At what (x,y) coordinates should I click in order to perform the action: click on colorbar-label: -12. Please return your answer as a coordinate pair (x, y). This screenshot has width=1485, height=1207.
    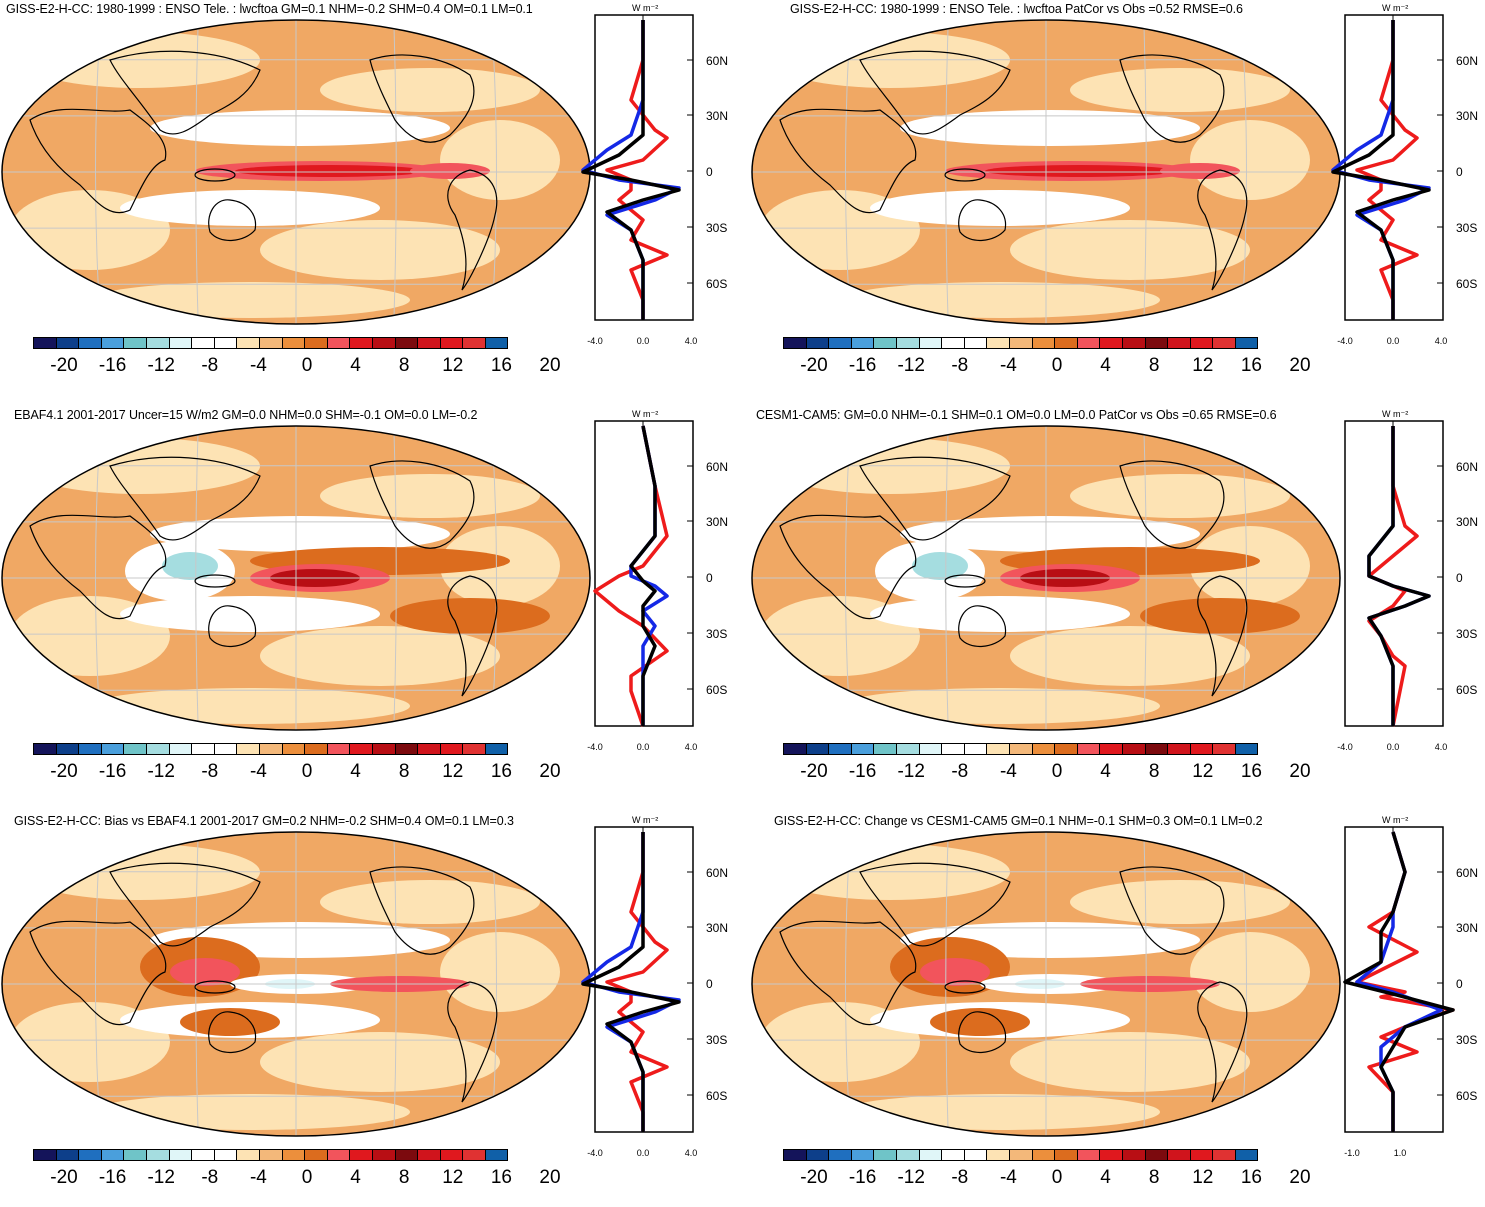
    Looking at the image, I should click on (161, 771).